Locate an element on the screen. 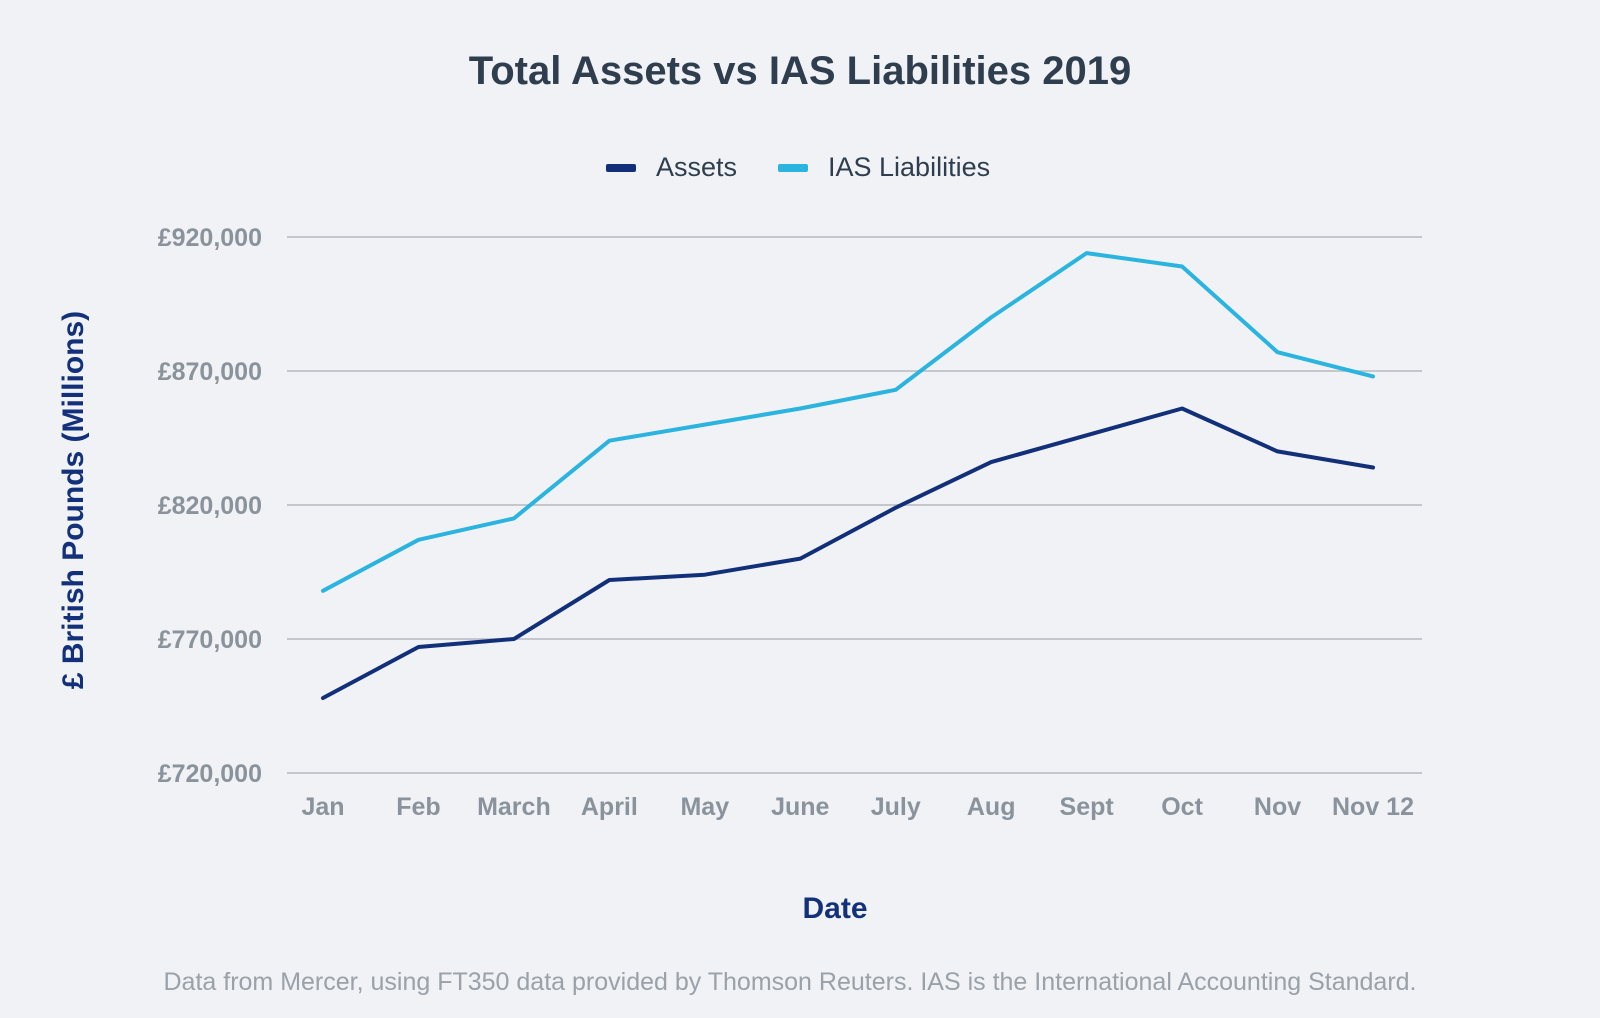 Image resolution: width=1600 pixels, height=1018 pixels. y-axis-label: £ British Pounds (Millions) is located at coordinates (73, 500).